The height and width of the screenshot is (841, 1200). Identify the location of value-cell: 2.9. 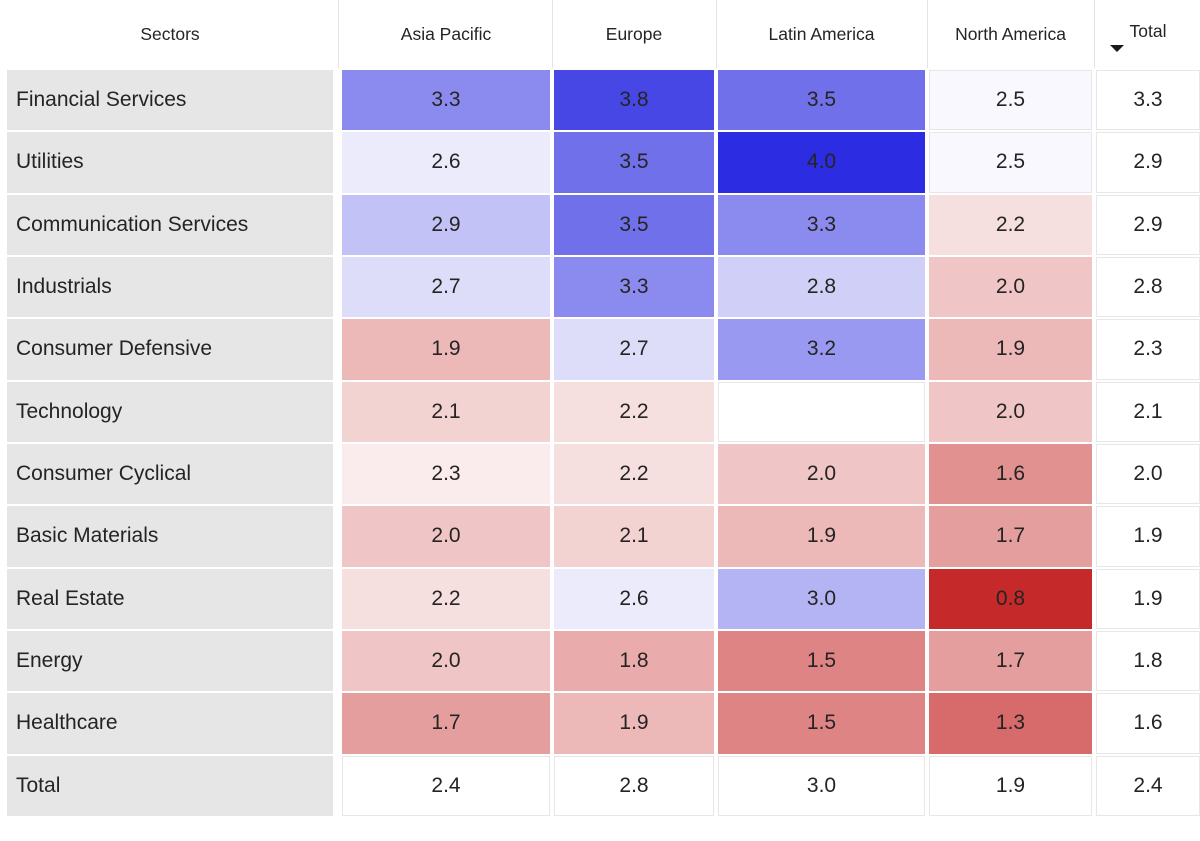
(446, 224).